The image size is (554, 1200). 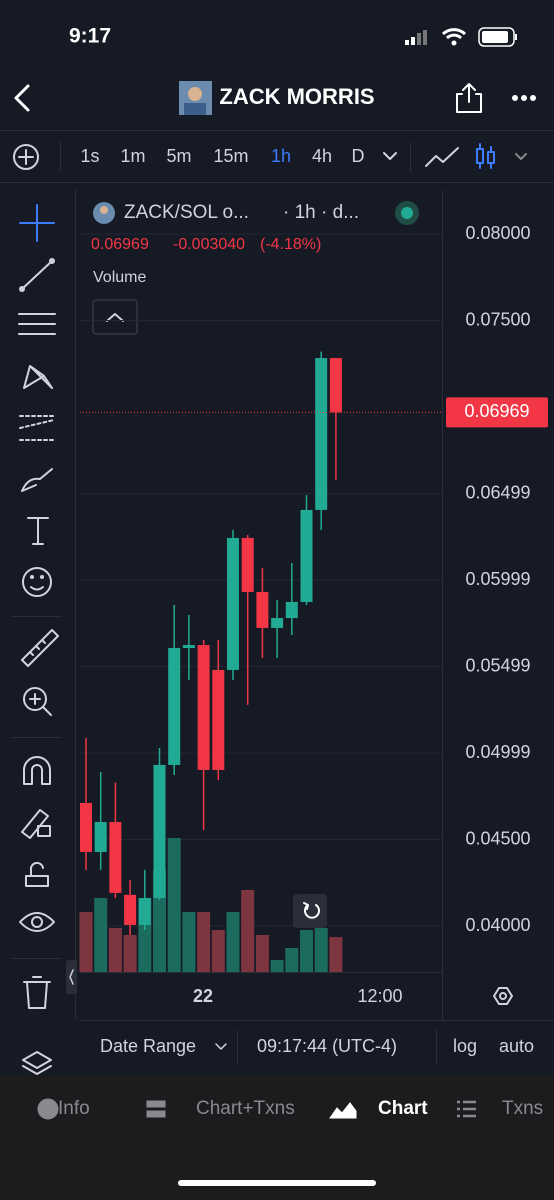 I want to click on log-toggle: log, so click(x=465, y=1046).